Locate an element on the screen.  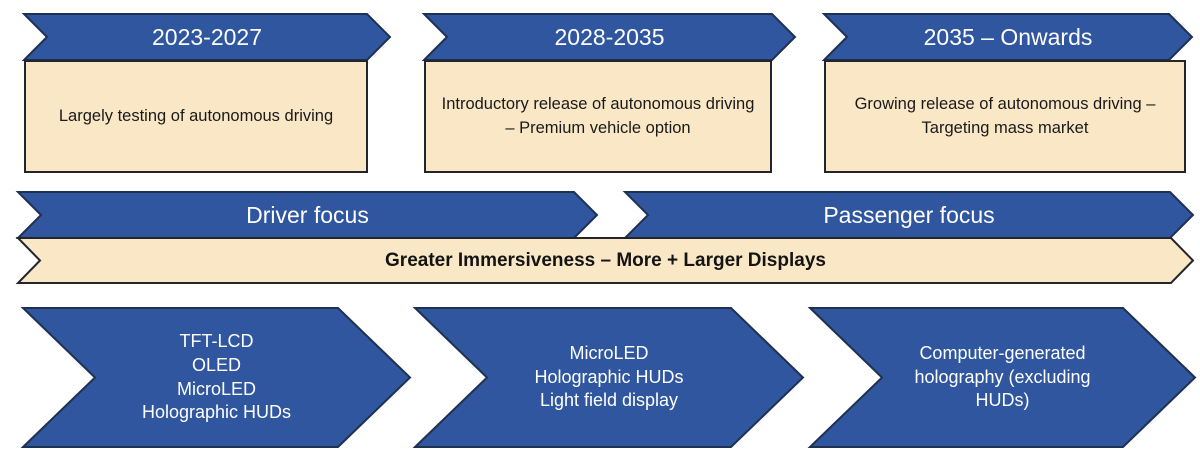
phase-3-period-banner: 2035 – Onwards is located at coordinates (1007, 37).